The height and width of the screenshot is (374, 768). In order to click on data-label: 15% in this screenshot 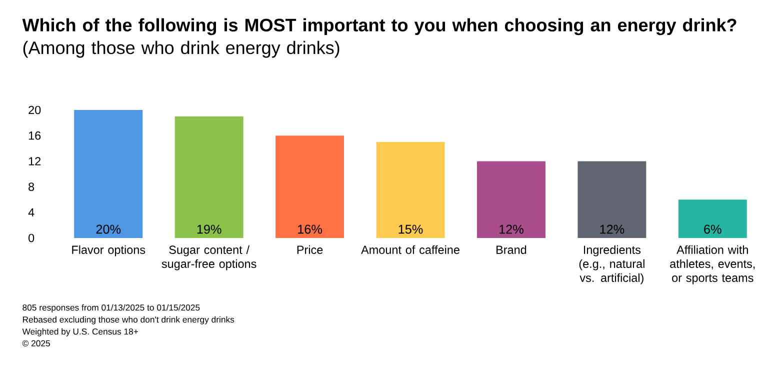, I will do `click(410, 229)`.